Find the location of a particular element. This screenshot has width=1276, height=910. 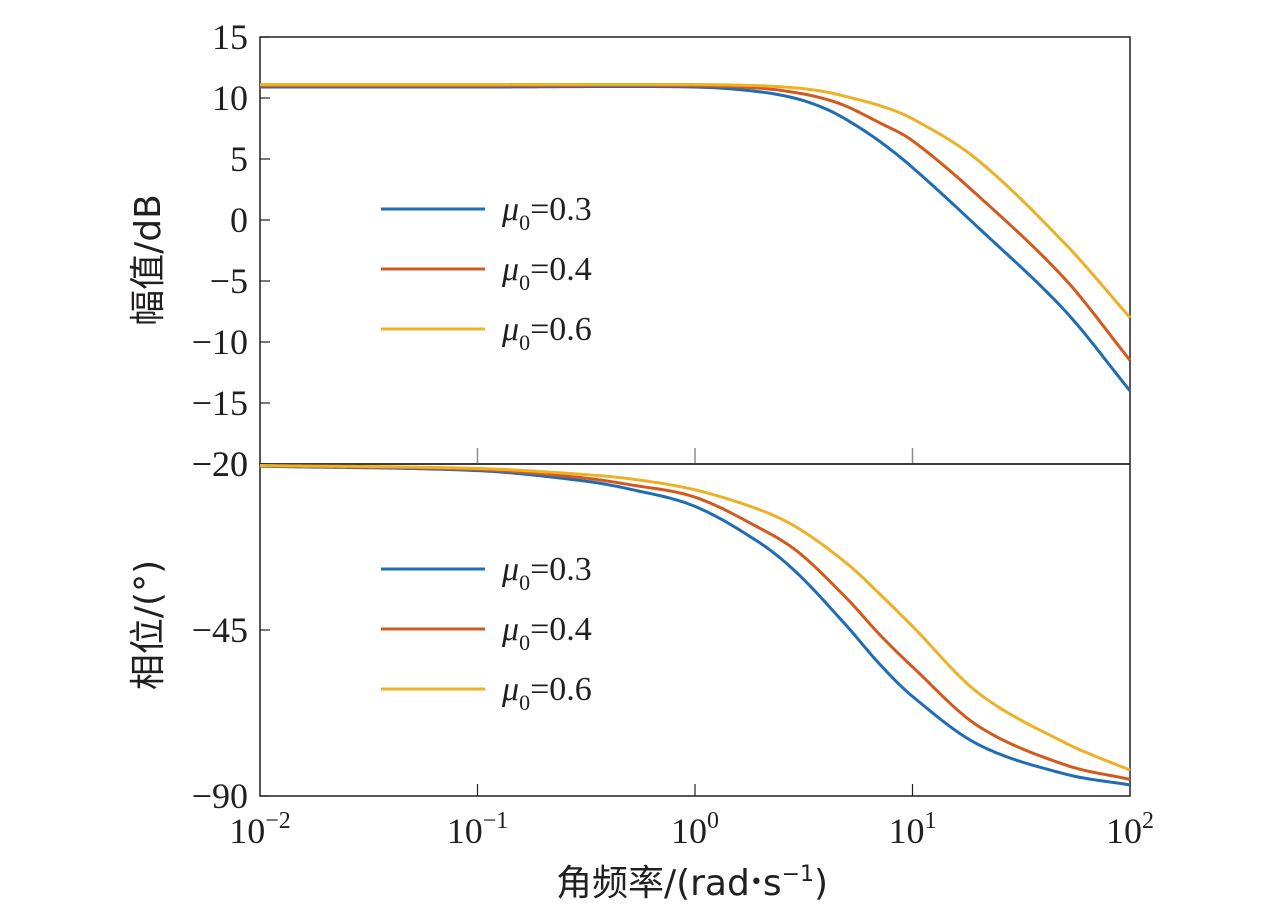

x-tick-label: 10² is located at coordinates (1130, 829).